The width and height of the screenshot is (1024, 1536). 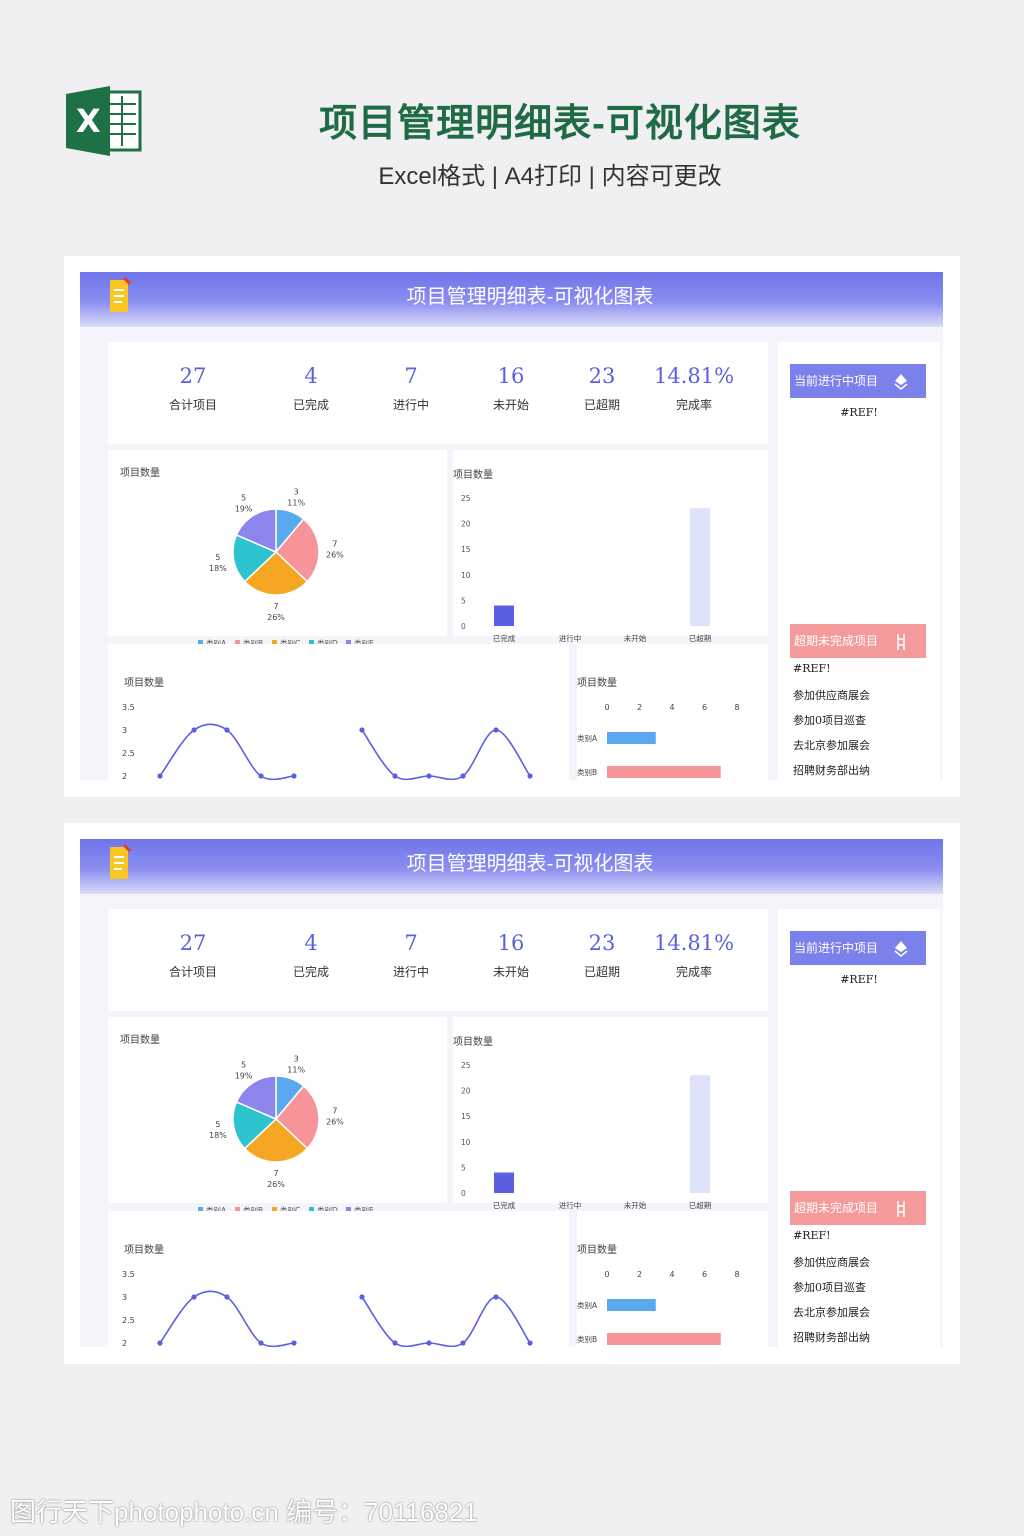 I want to click on notepad-icon, so click(x=121, y=294).